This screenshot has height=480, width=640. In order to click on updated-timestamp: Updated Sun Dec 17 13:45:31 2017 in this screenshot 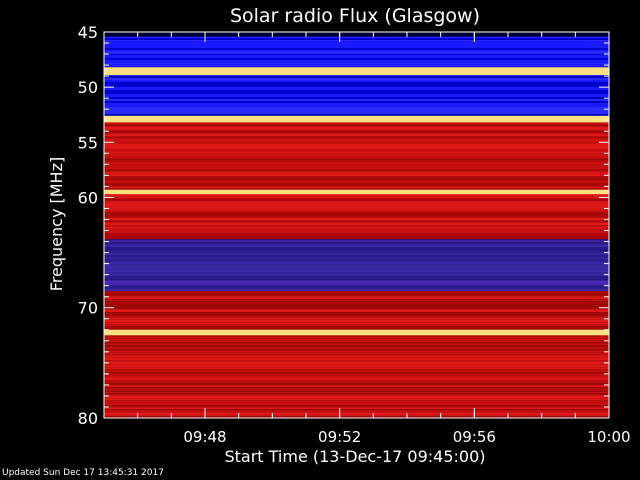, I will do `click(83, 473)`.